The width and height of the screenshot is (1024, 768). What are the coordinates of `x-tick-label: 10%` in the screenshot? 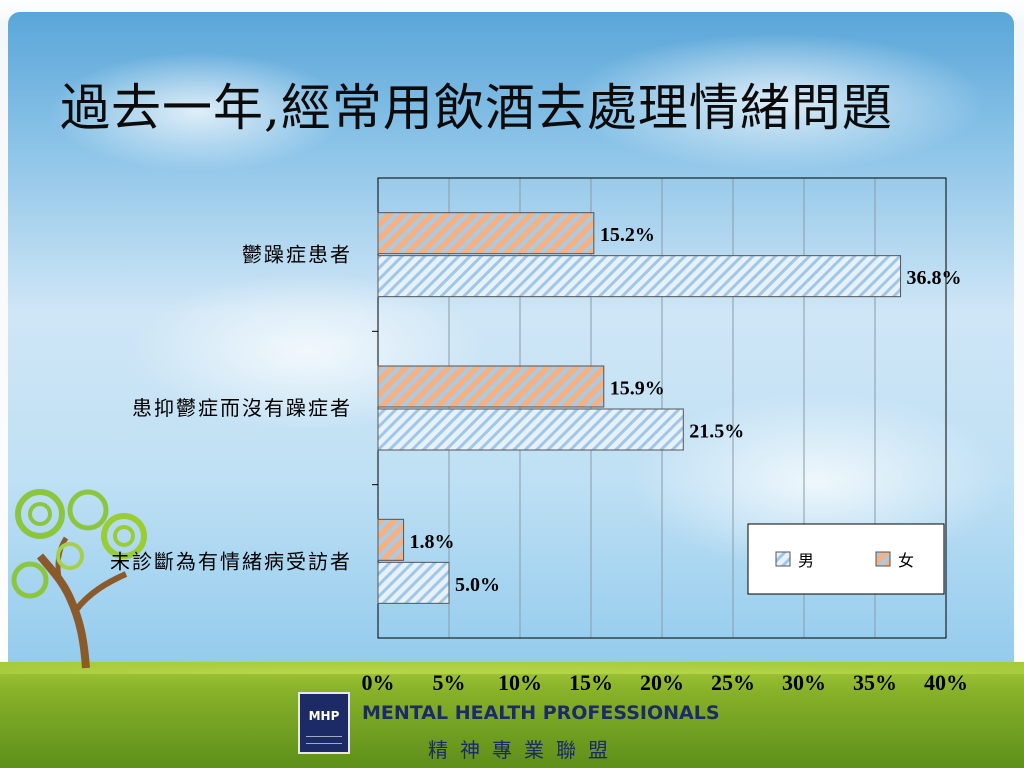 It's located at (520, 682).